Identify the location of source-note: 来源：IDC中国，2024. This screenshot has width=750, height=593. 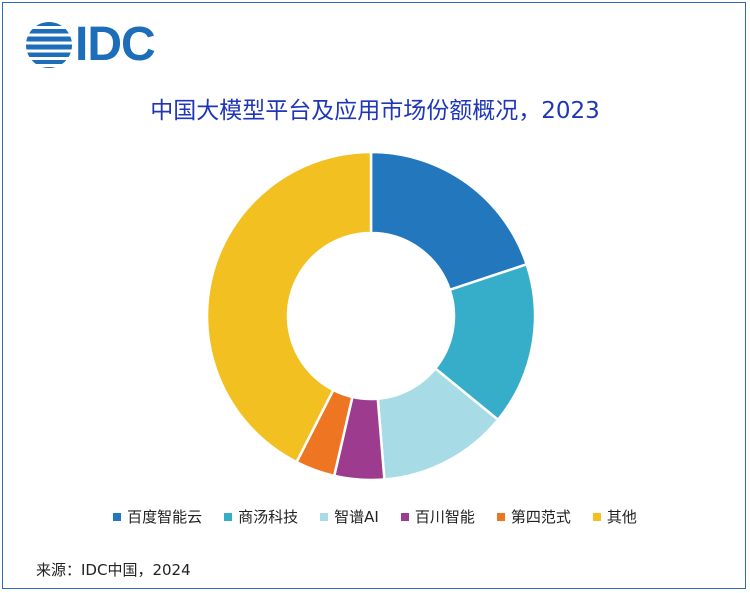
(113, 570).